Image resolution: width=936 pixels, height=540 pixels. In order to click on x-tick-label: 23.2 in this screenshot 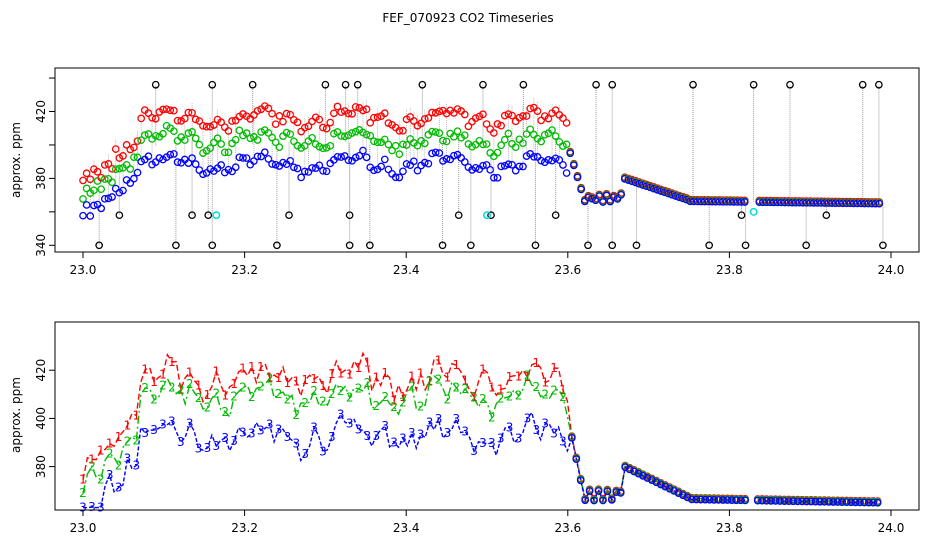, I will do `click(244, 270)`.